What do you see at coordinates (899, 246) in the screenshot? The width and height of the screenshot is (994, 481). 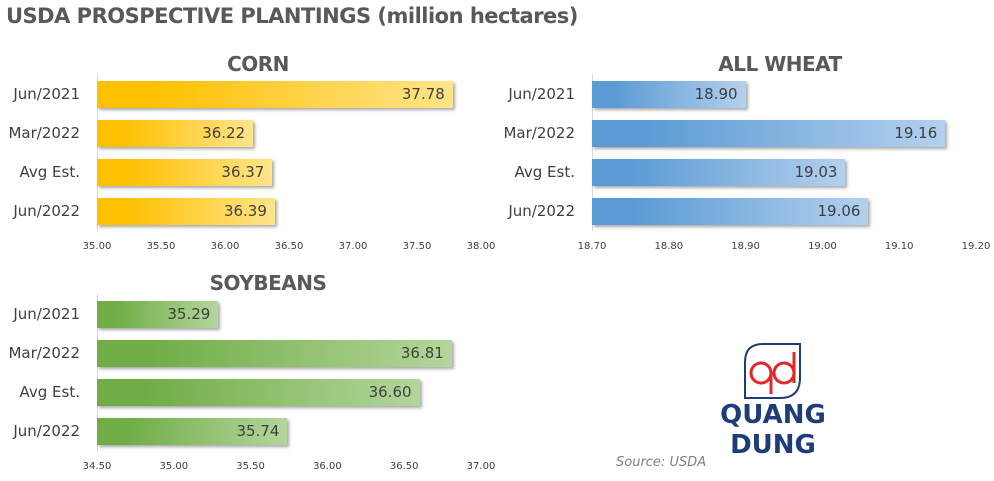 I see `all-wheat-tick-label: 19.10` at bounding box center [899, 246].